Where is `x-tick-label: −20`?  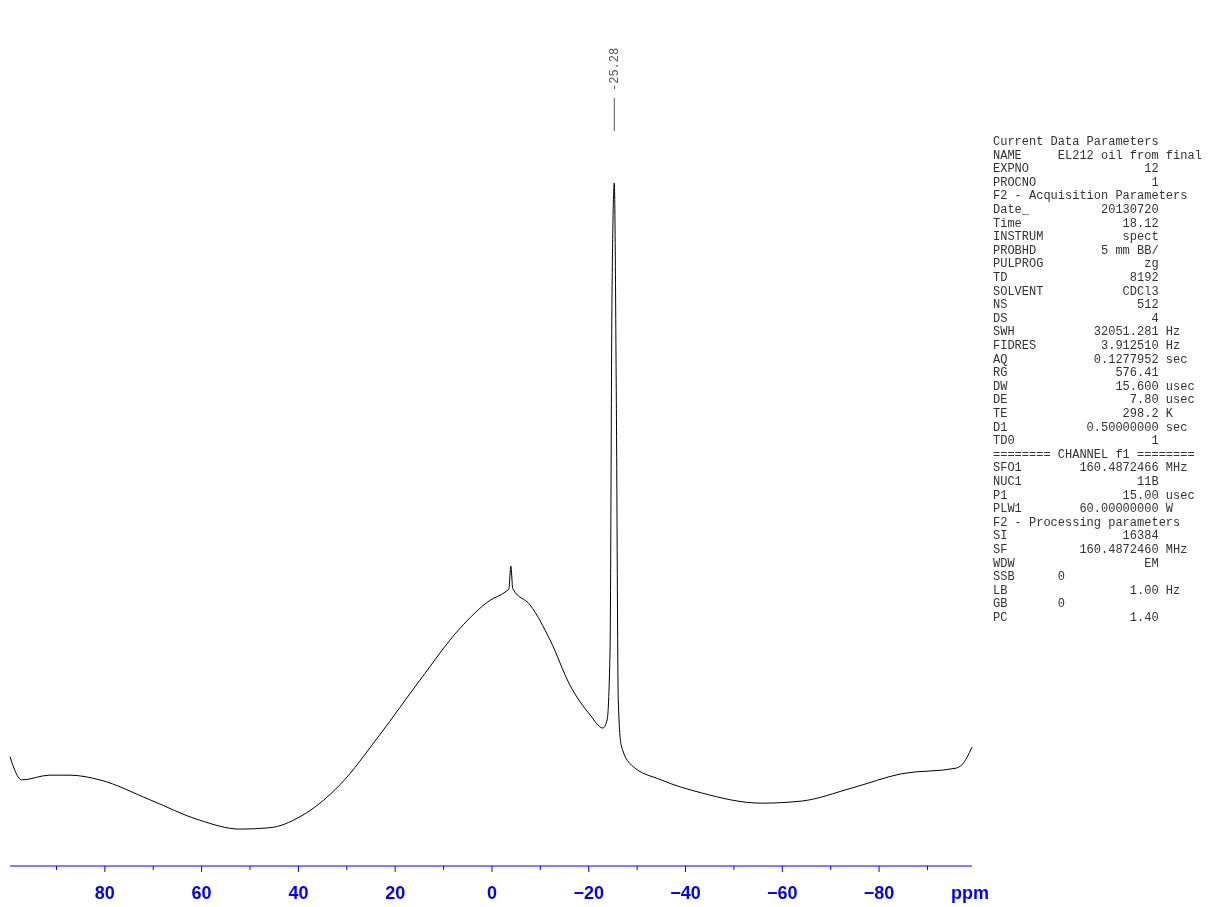 x-tick-label: −20 is located at coordinates (589, 893).